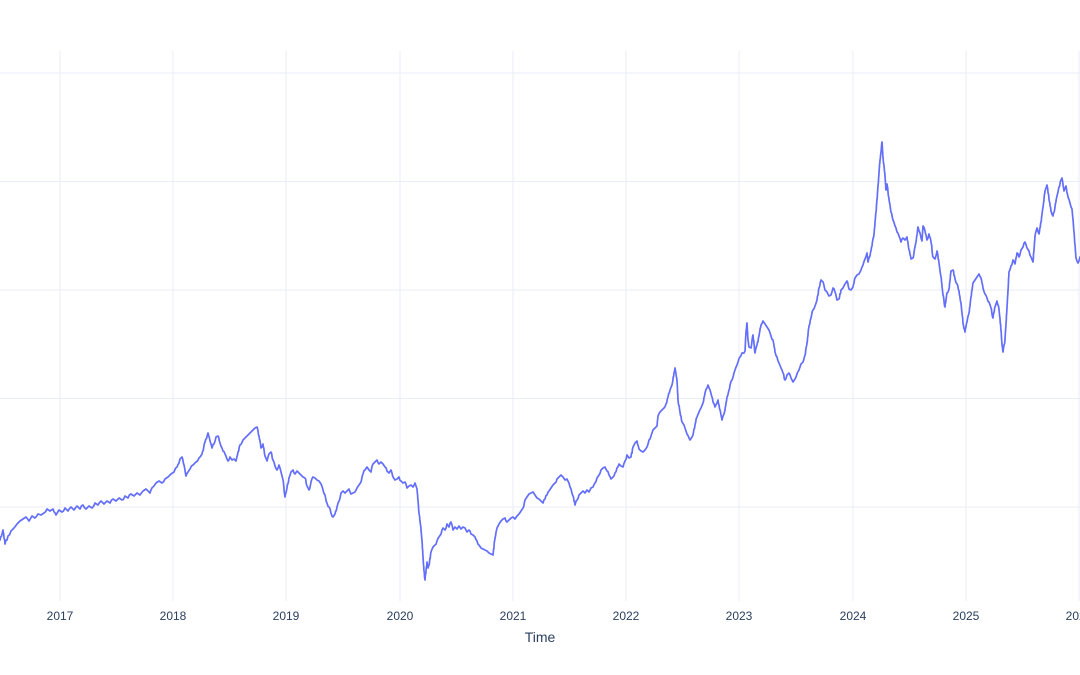  Describe the element at coordinates (540, 637) in the screenshot. I see `x-axis-title: Time` at that location.